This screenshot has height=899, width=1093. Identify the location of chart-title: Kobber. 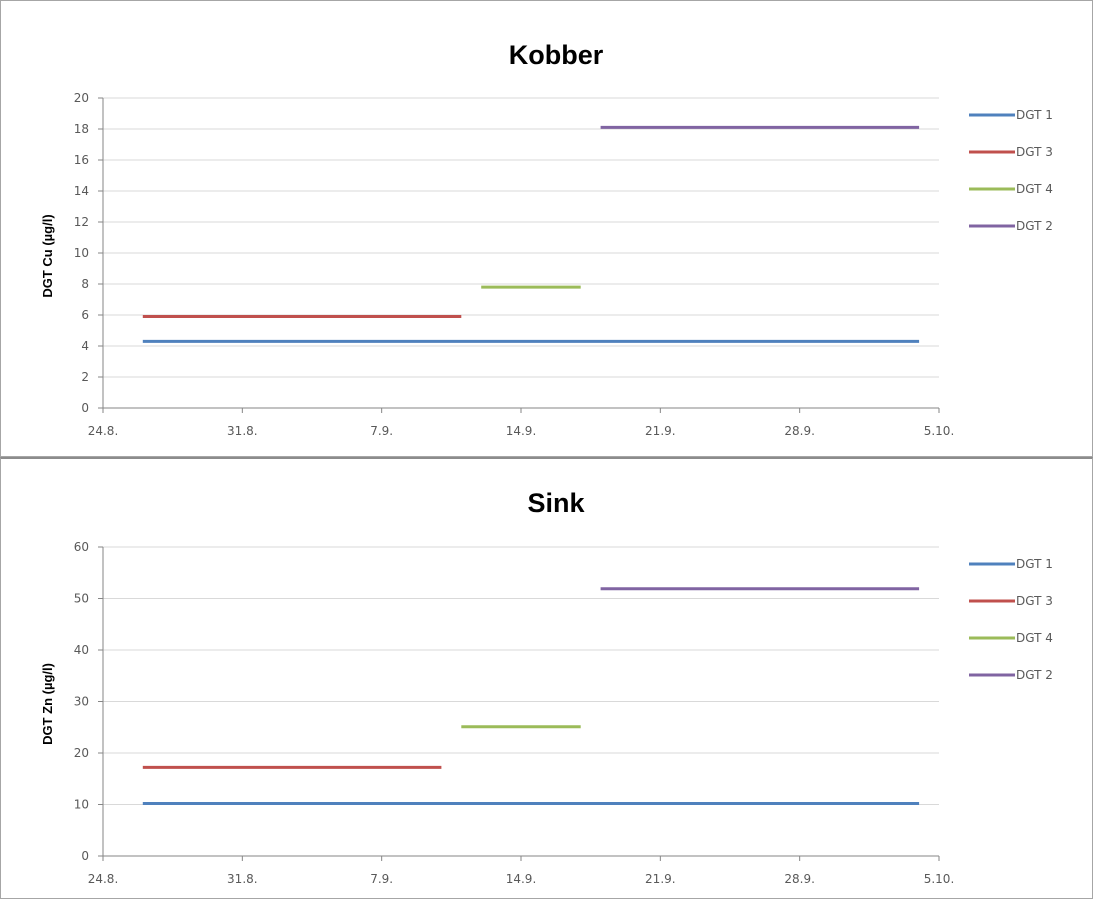
(556, 55).